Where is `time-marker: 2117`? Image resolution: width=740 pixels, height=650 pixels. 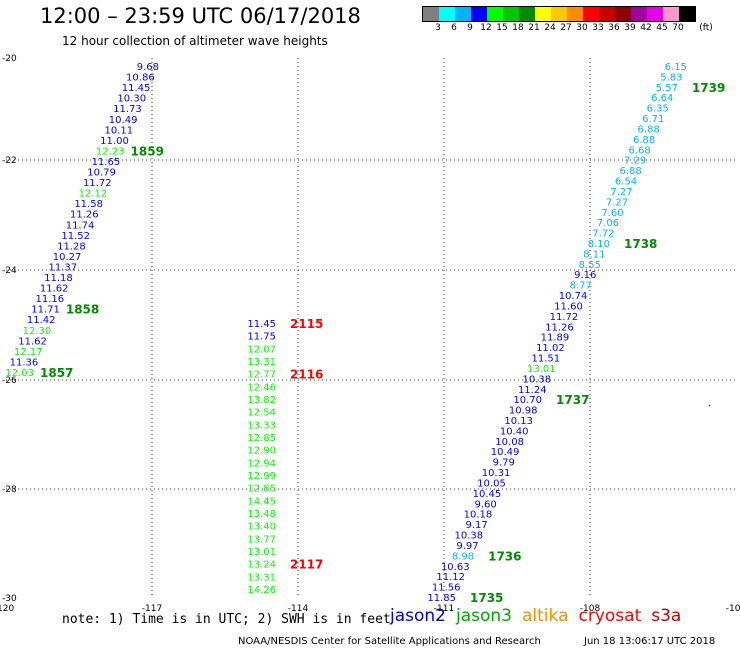 time-marker: 2117 is located at coordinates (306, 565).